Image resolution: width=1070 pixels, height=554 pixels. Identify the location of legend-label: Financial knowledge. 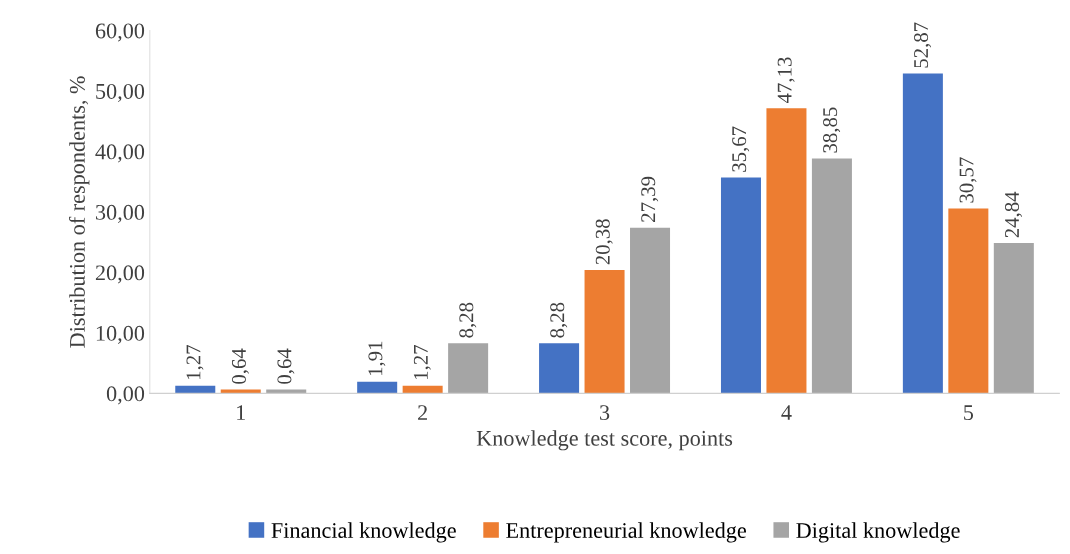
(363, 532).